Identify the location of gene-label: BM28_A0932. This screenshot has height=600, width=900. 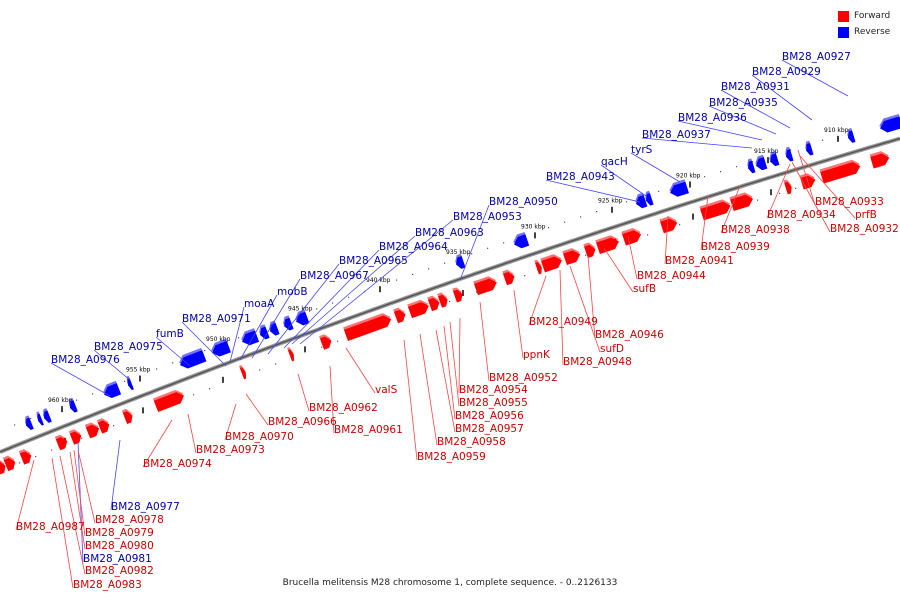
(864, 229).